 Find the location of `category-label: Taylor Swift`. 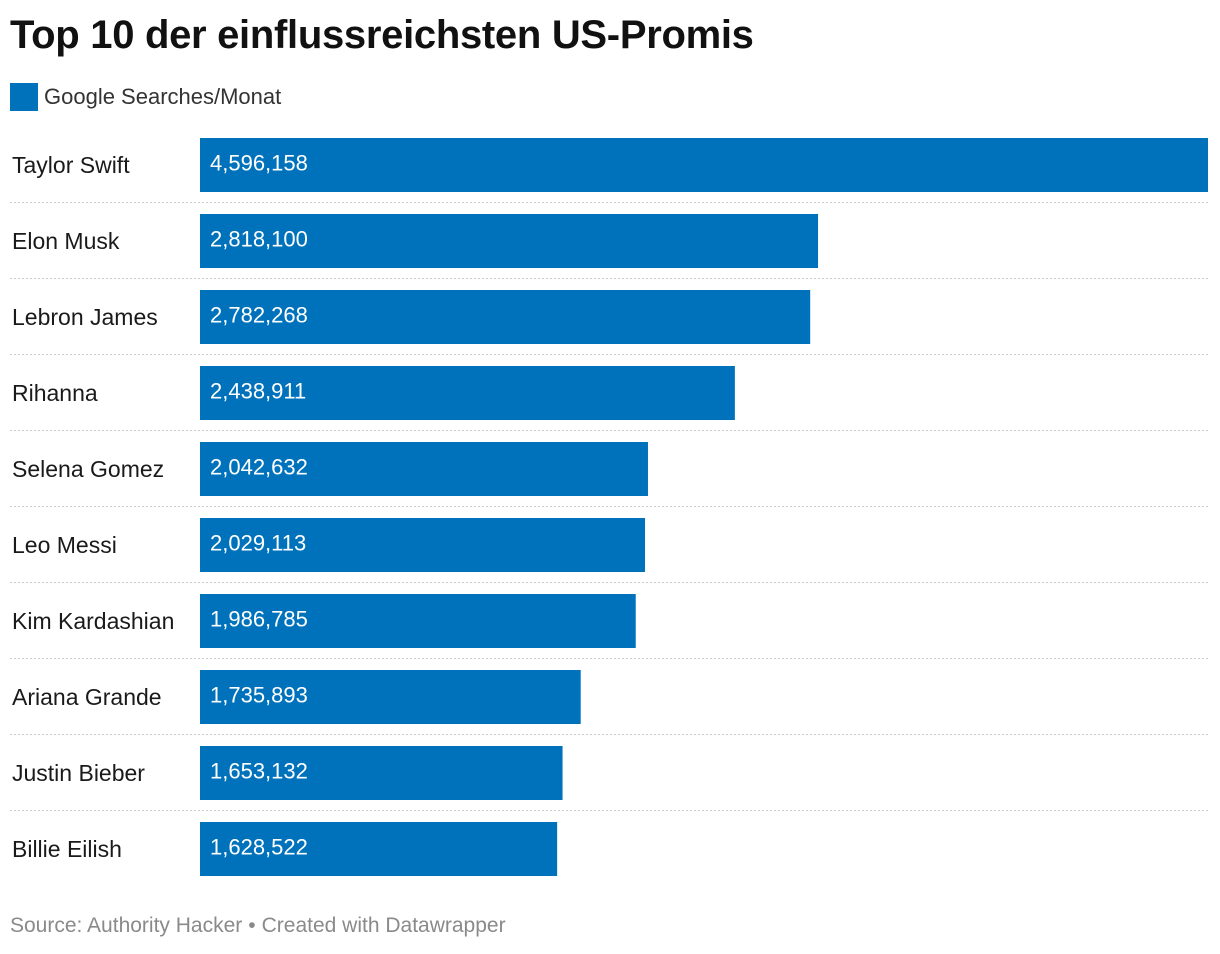

category-label: Taylor Swift is located at coordinates (71, 165).